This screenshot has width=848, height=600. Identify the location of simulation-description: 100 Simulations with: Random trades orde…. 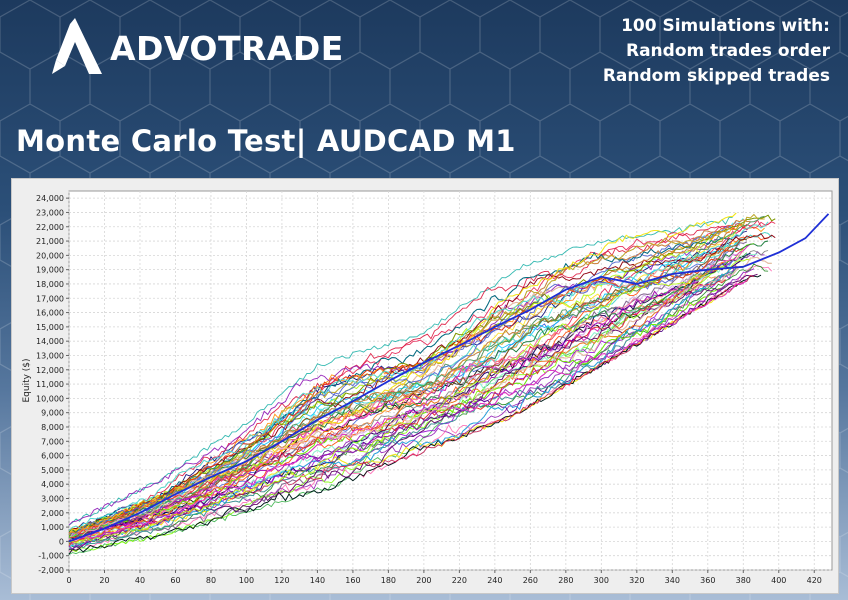
(716, 51).